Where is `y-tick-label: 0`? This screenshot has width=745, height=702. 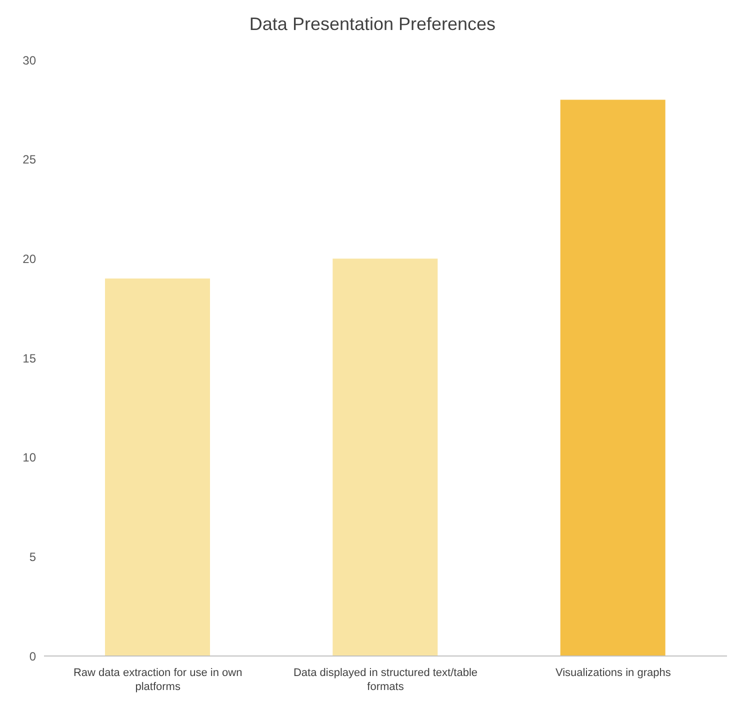 y-tick-label: 0 is located at coordinates (32, 656).